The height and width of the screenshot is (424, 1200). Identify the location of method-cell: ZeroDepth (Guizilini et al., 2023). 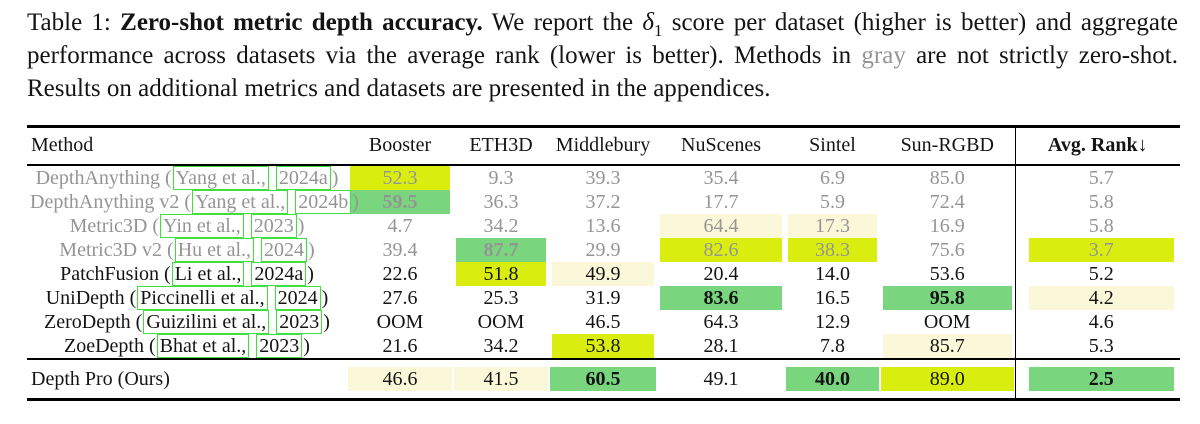
(187, 321).